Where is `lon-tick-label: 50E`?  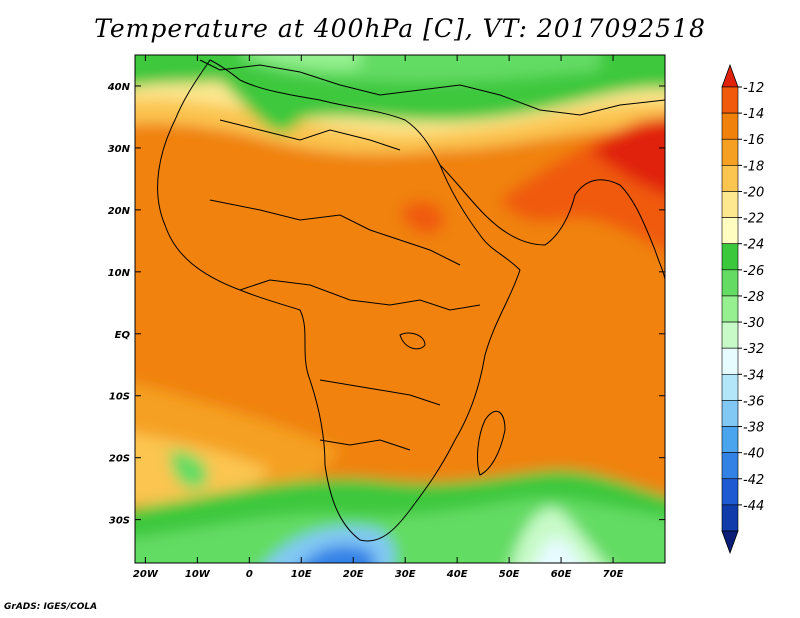
lon-tick-label: 50E is located at coordinates (509, 574).